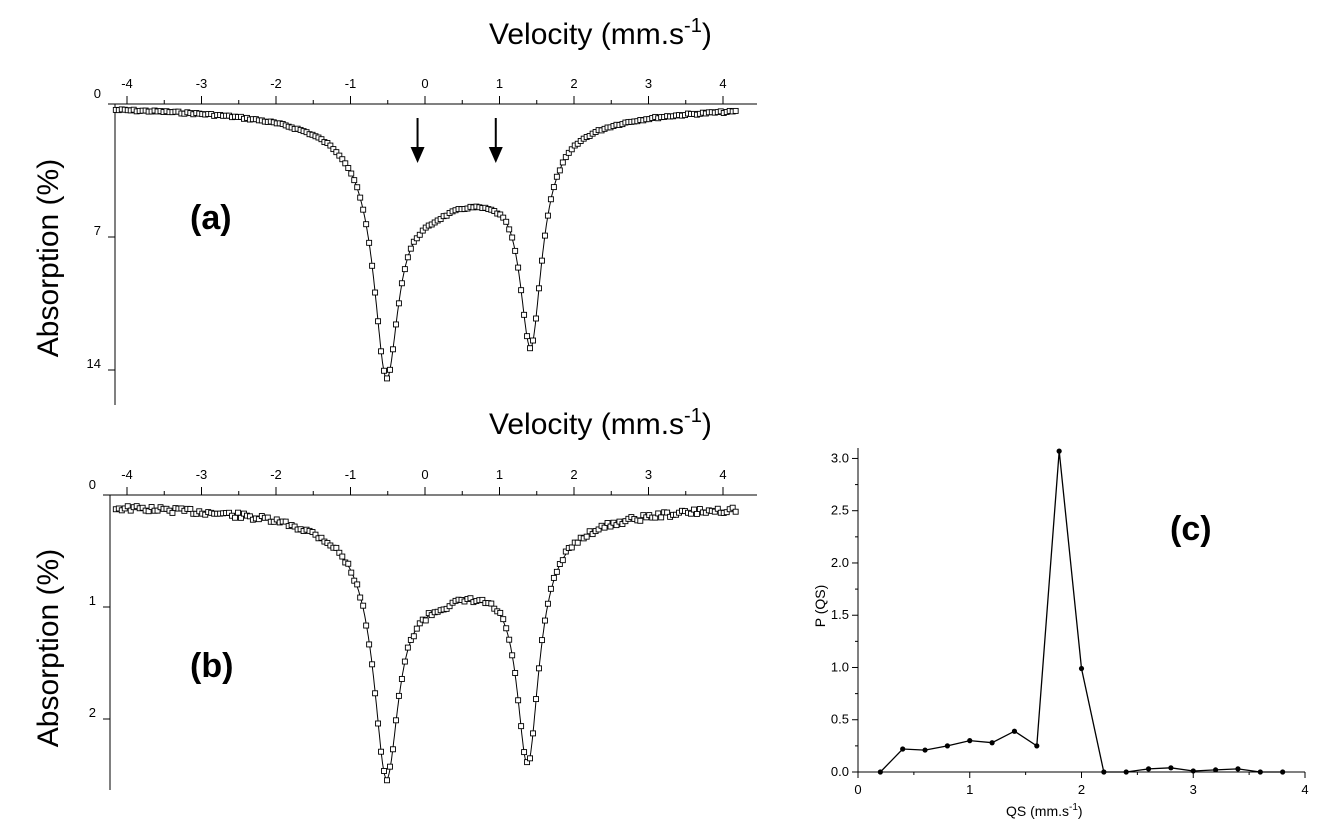  What do you see at coordinates (573, 474) in the screenshot?
I see `velocity-tick-label: 2` at bounding box center [573, 474].